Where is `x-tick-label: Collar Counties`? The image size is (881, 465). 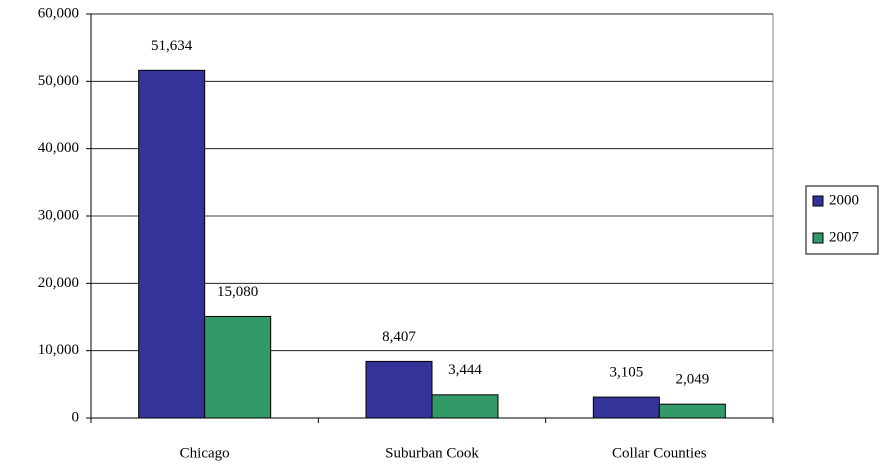
x-tick-label: Collar Counties is located at coordinates (659, 453).